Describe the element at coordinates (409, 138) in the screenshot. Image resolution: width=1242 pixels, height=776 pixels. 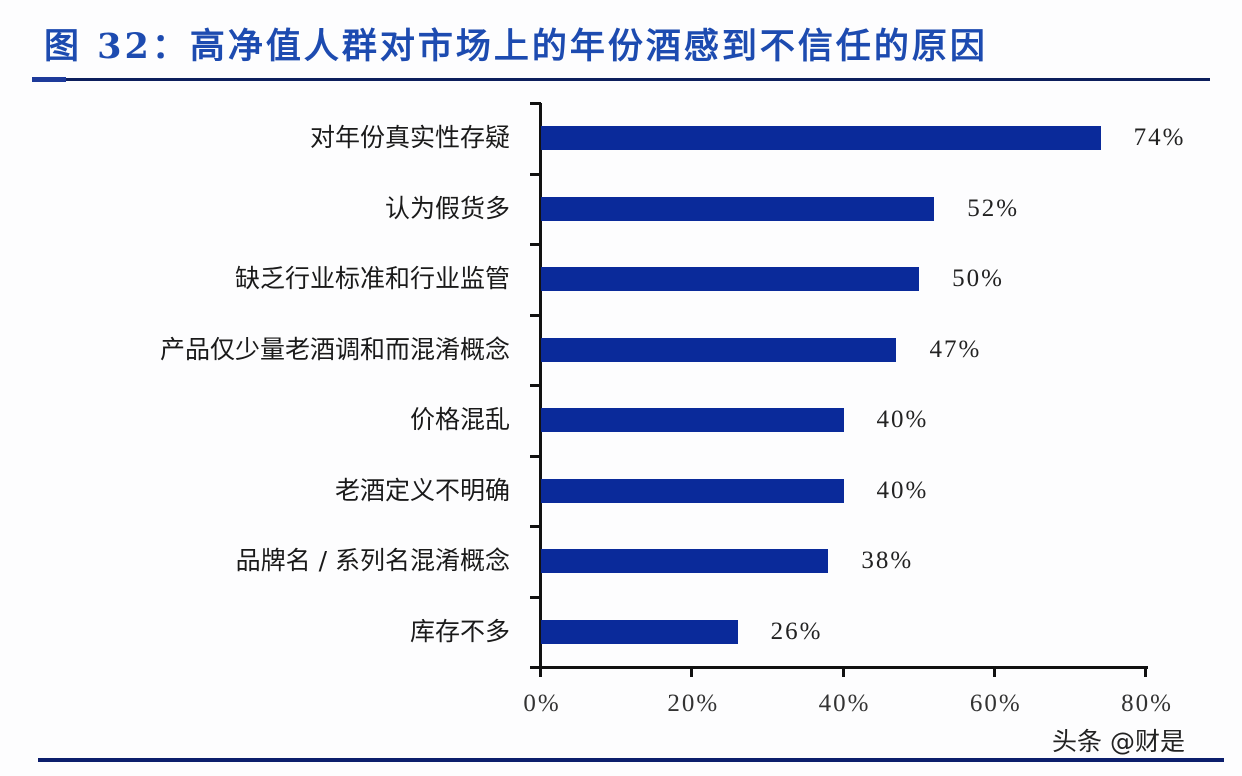
I see `category-label: 对年份真实性存疑` at that location.